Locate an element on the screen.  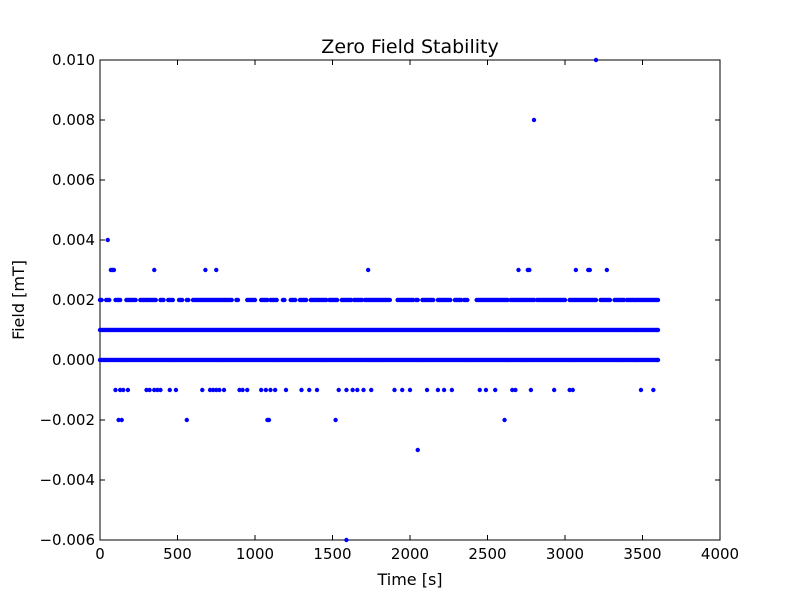
y-tick-label: −0.004 is located at coordinates (67, 480).